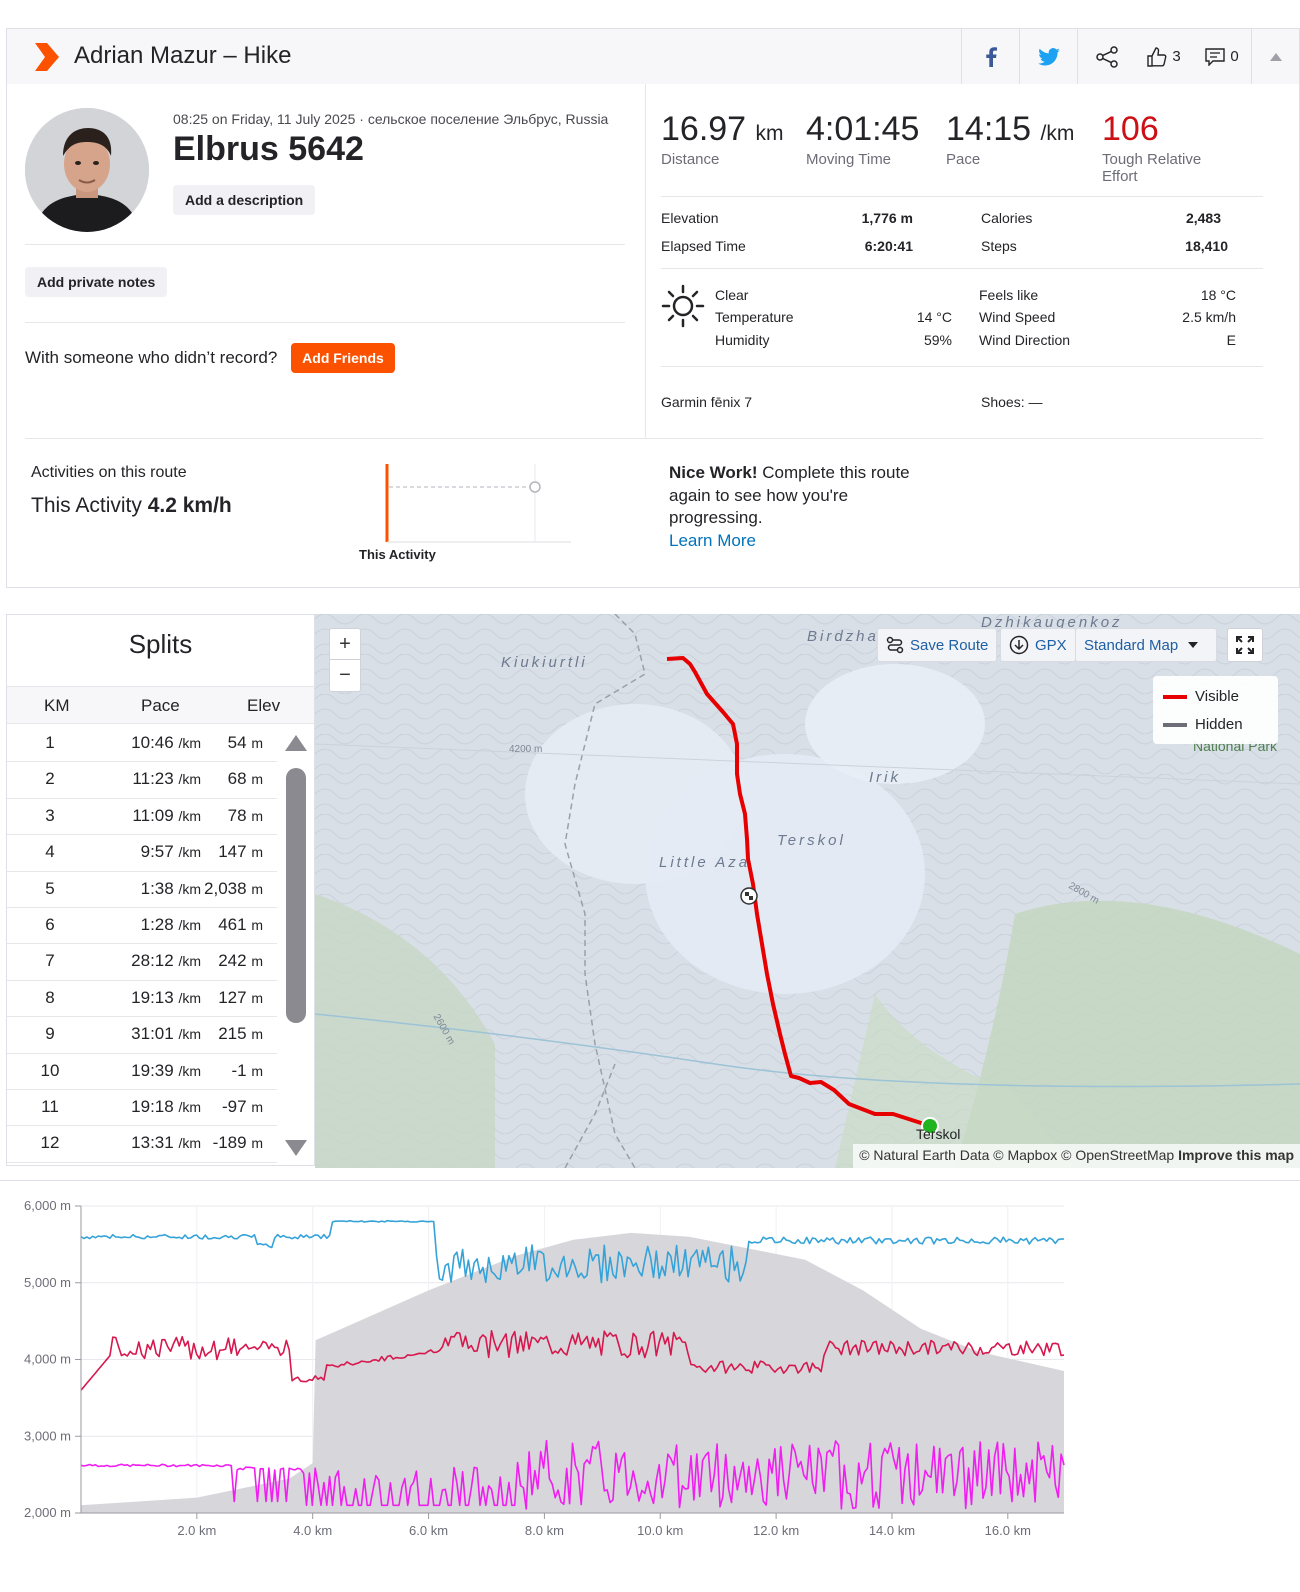 This screenshot has width=1300, height=1592. What do you see at coordinates (152, 1106) in the screenshot?
I see `split-pace-value: 19:18` at bounding box center [152, 1106].